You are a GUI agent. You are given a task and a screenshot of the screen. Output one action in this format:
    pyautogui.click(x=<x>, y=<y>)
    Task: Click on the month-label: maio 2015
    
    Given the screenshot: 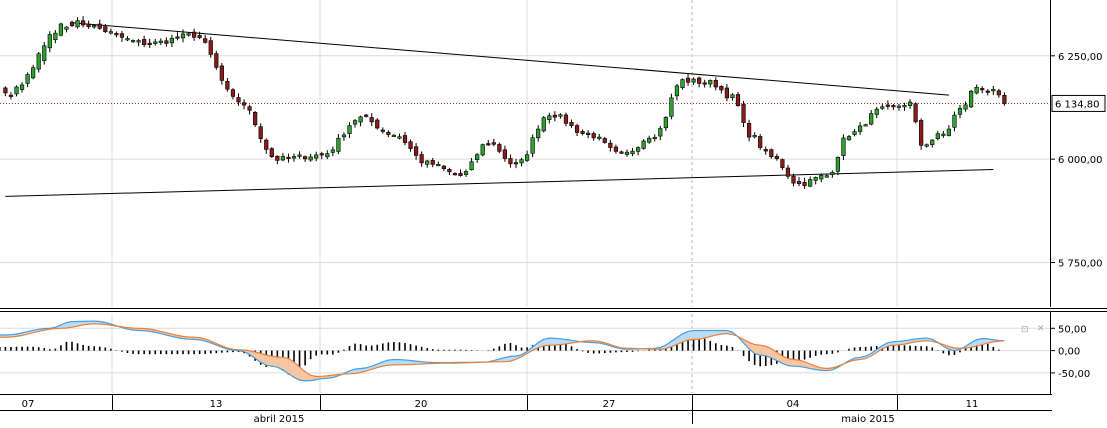 What is the action you would take?
    pyautogui.click(x=867, y=419)
    